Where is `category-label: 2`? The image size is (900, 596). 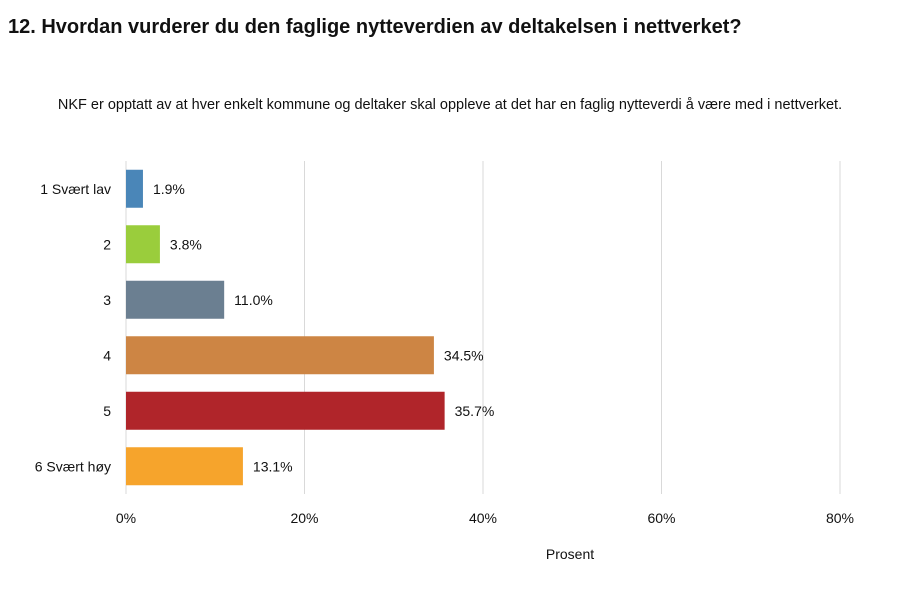
category-label: 2 is located at coordinates (107, 244).